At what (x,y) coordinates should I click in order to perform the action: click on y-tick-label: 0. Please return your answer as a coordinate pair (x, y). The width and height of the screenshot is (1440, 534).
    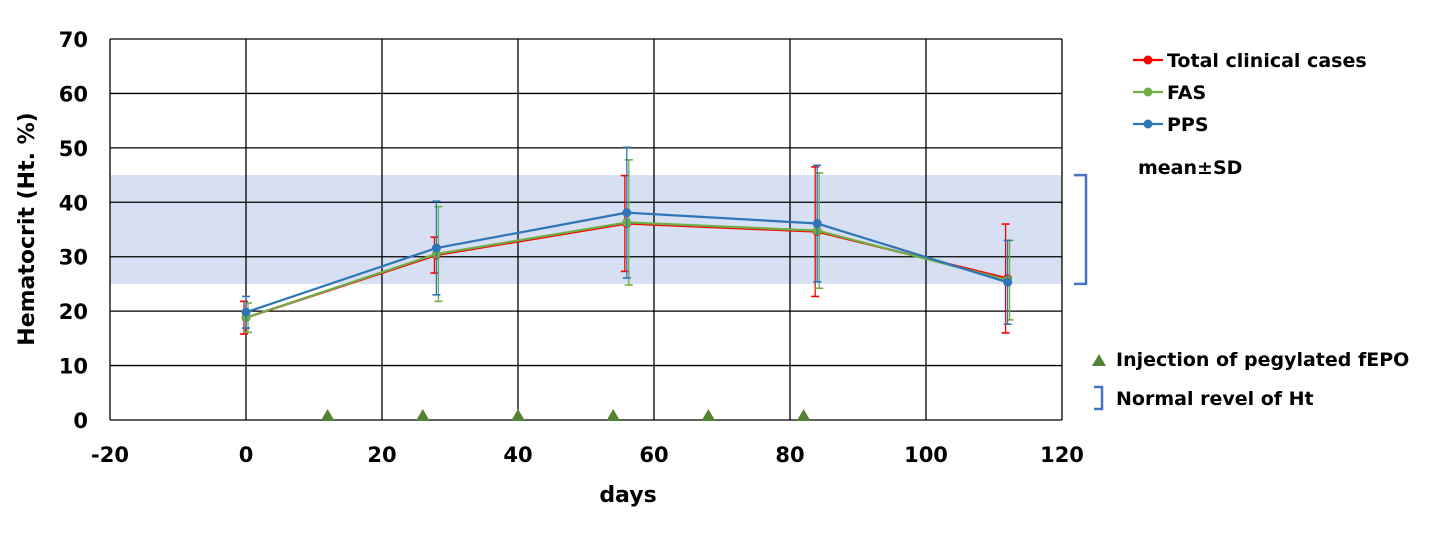
    Looking at the image, I should click on (80, 421).